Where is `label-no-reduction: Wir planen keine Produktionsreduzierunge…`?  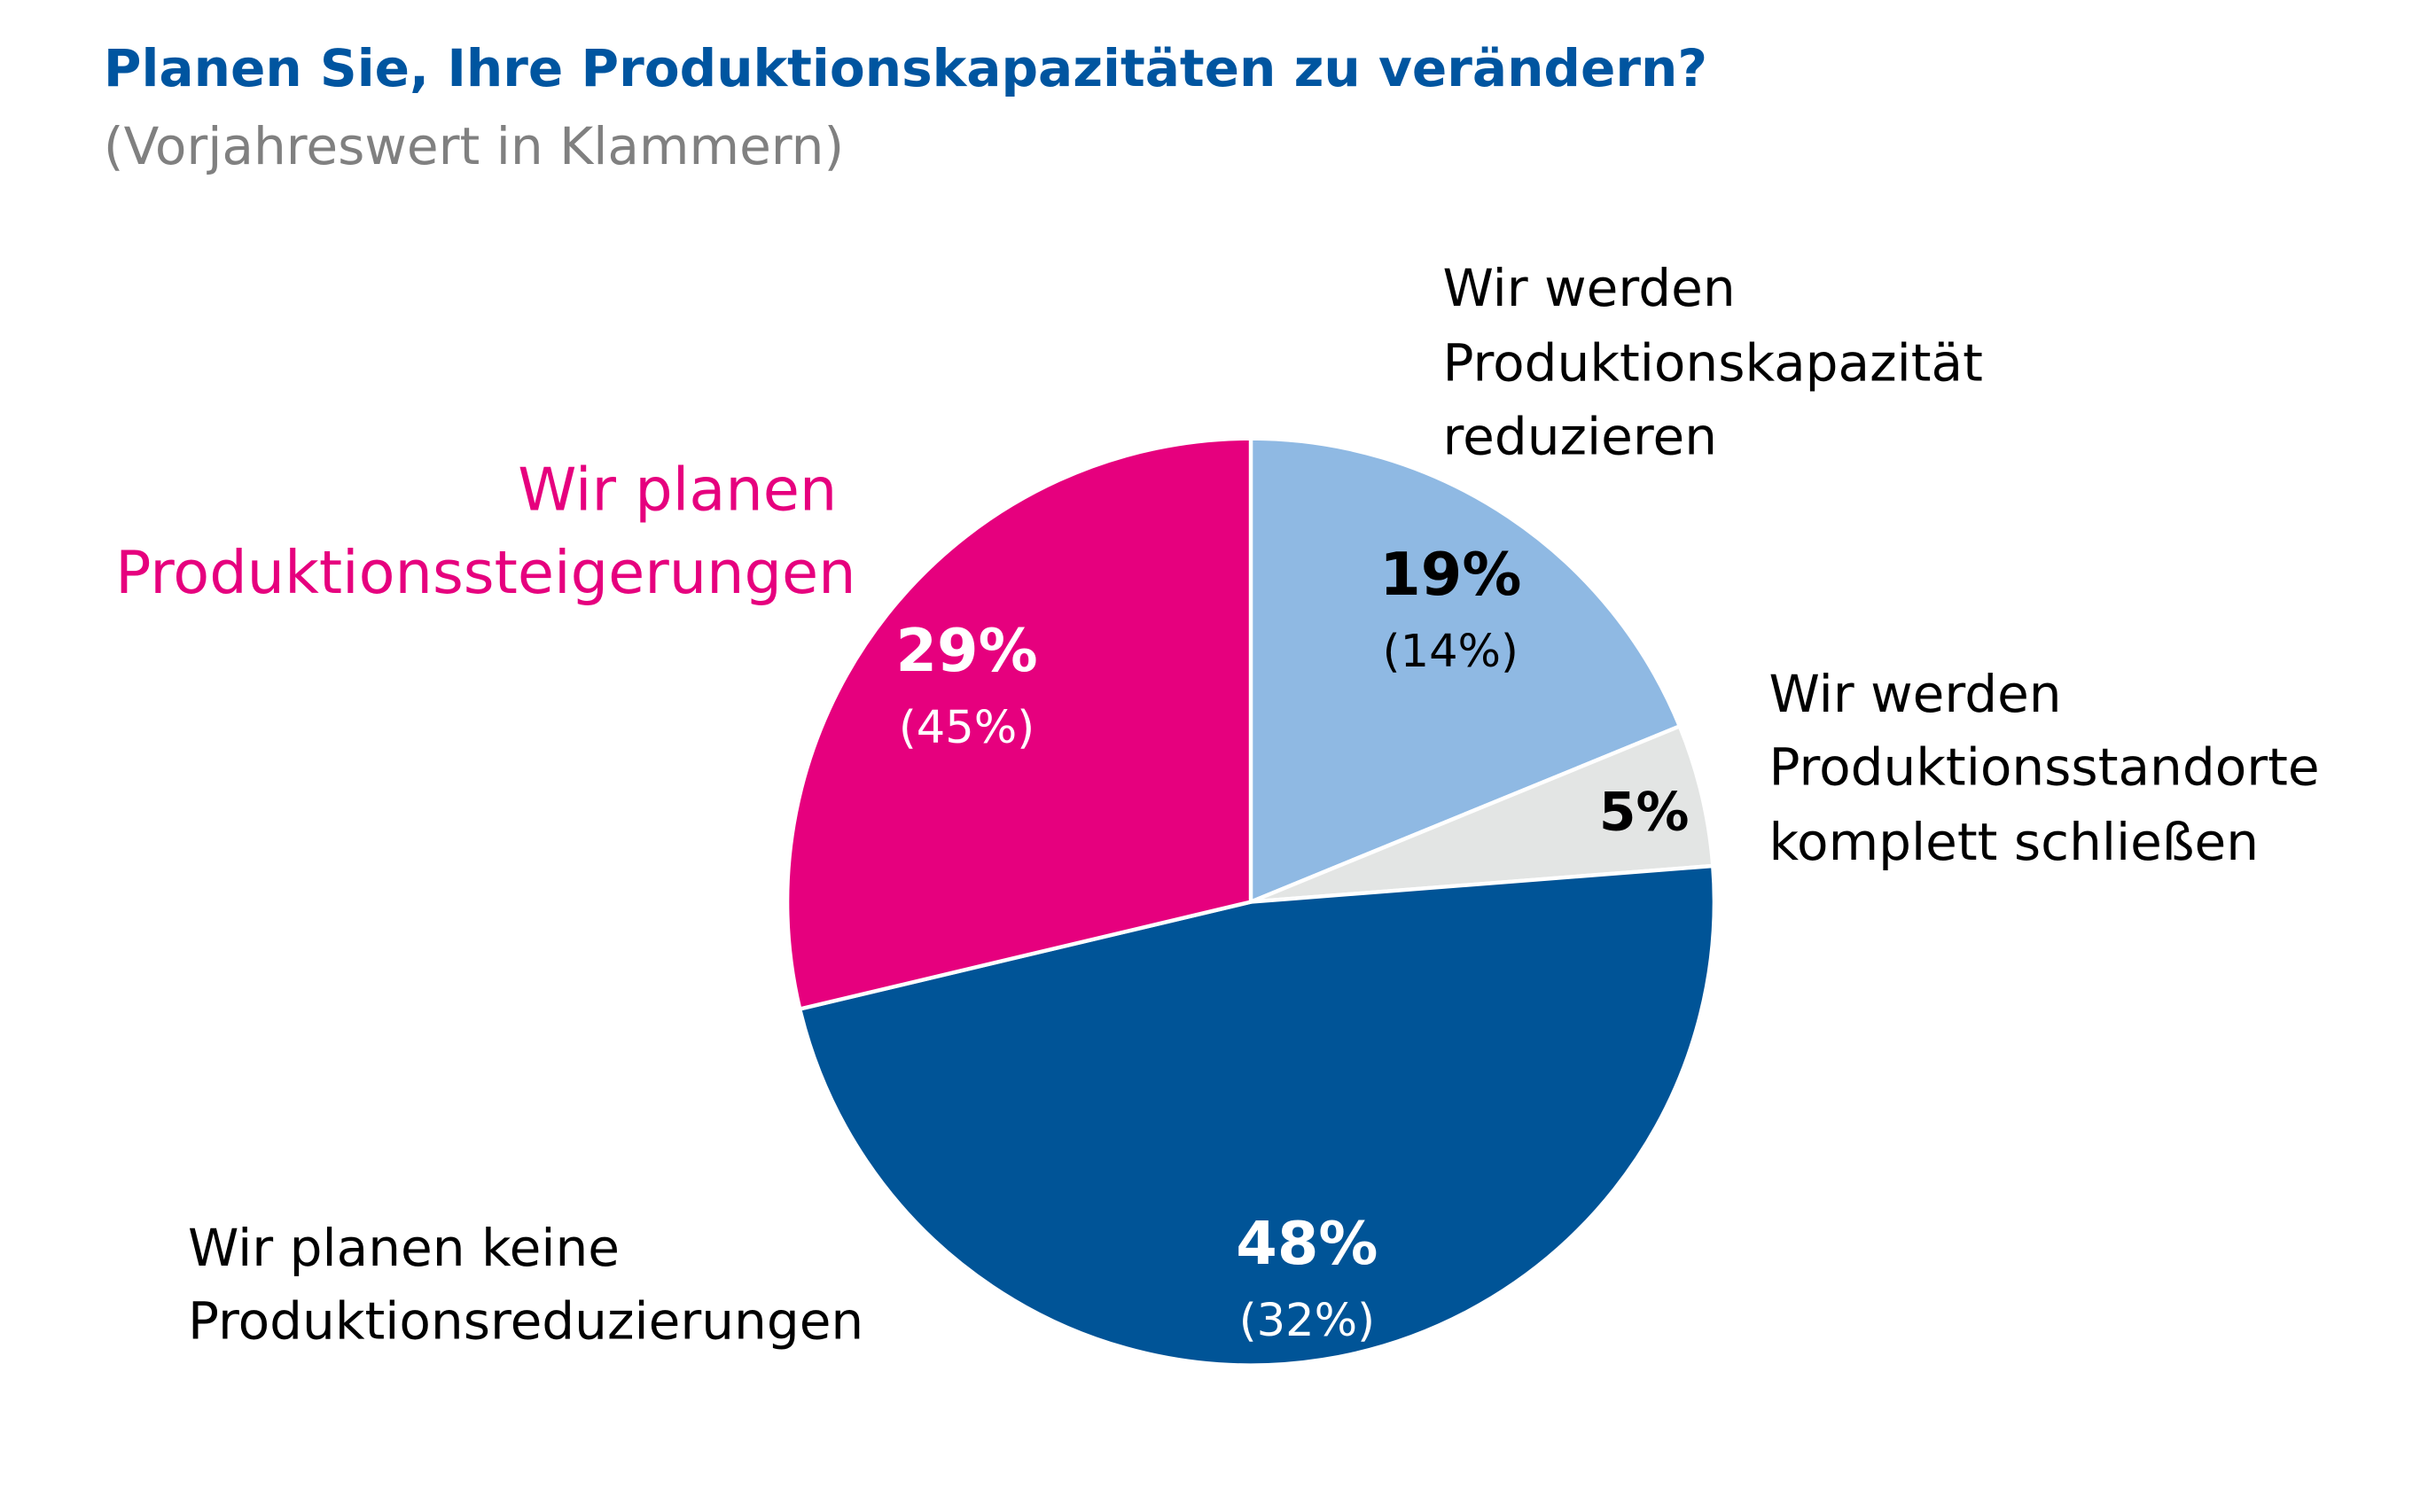 label-no-reduction: Wir planen keine Produktionsreduzierunge… is located at coordinates (525, 1285).